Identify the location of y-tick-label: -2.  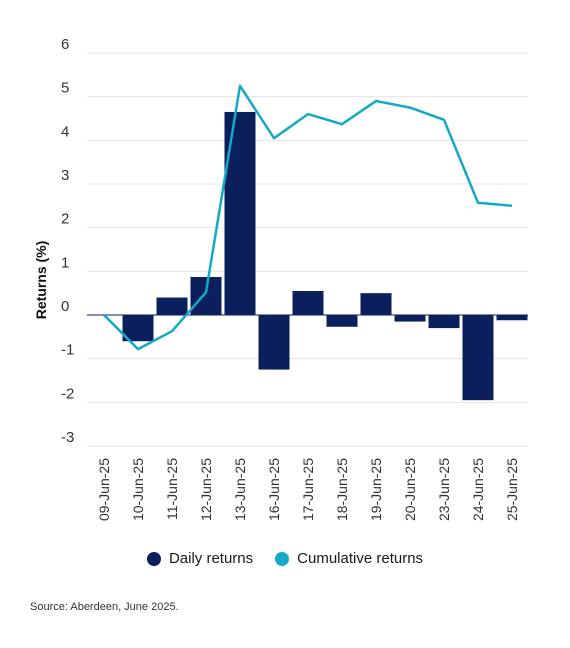
(67, 393).